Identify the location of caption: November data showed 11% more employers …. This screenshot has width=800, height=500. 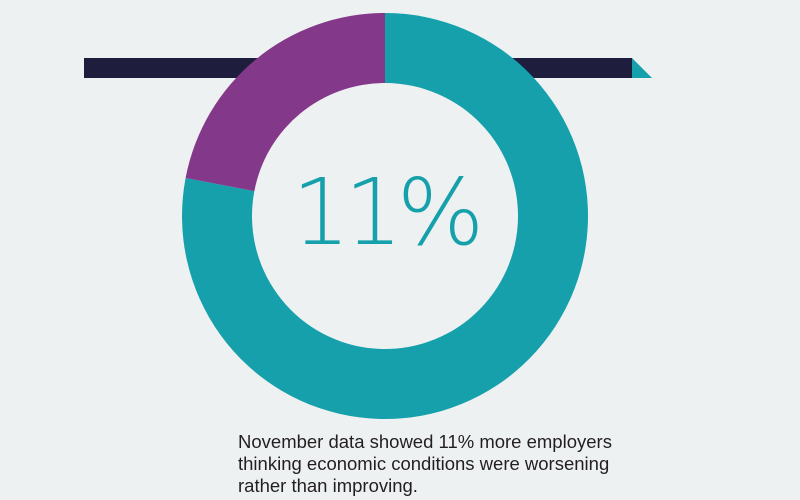
(453, 464).